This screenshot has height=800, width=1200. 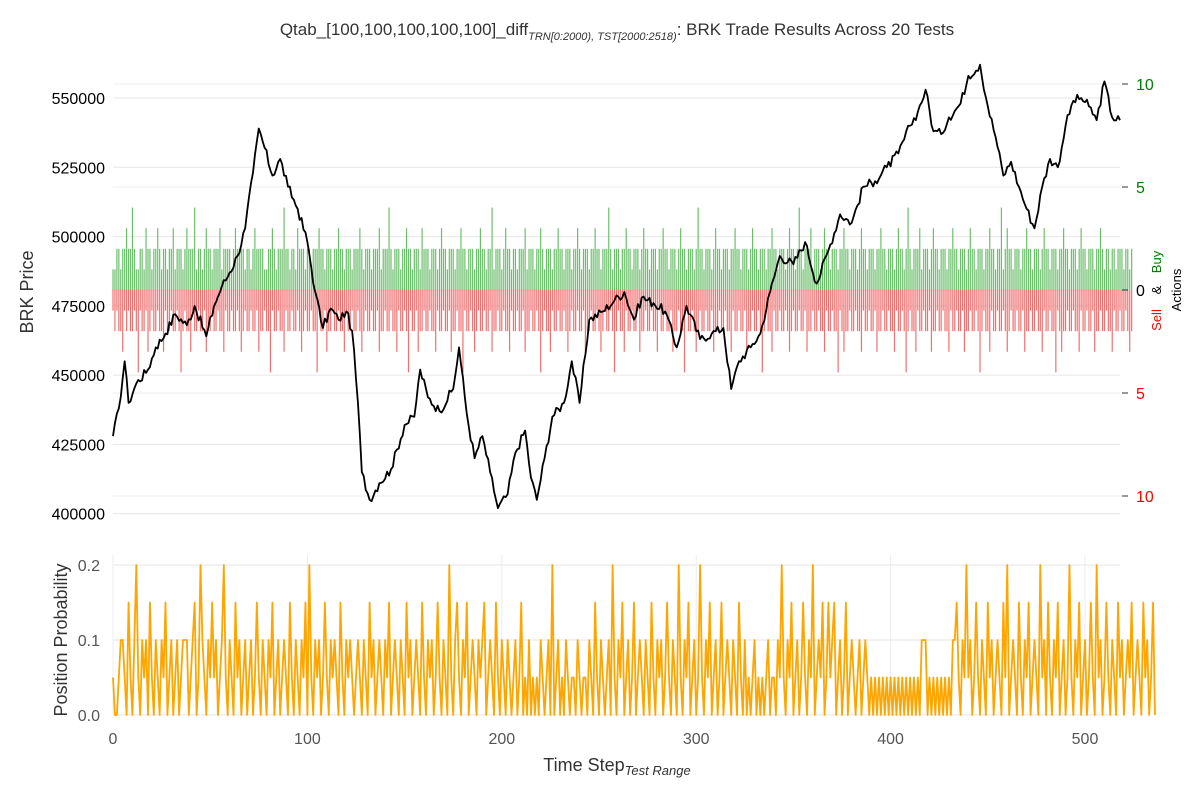 I want to click on x-tick-label: 400, so click(x=890, y=739).